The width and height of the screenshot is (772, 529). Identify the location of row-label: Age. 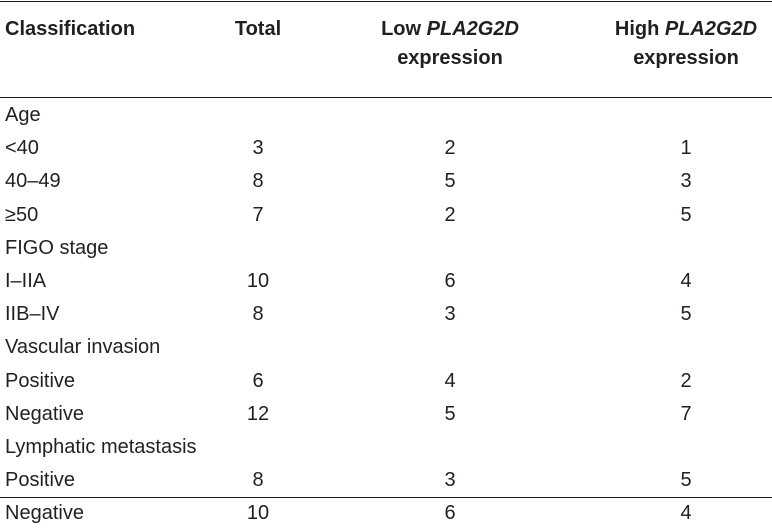
(23, 115).